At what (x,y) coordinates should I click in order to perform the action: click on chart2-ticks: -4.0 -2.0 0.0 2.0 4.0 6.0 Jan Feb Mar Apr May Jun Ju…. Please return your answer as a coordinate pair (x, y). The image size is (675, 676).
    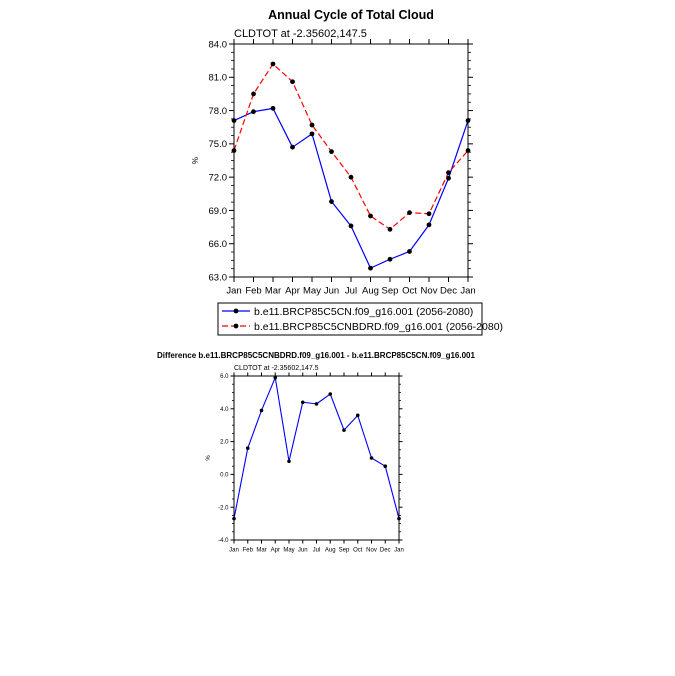
    Looking at the image, I should click on (311, 463).